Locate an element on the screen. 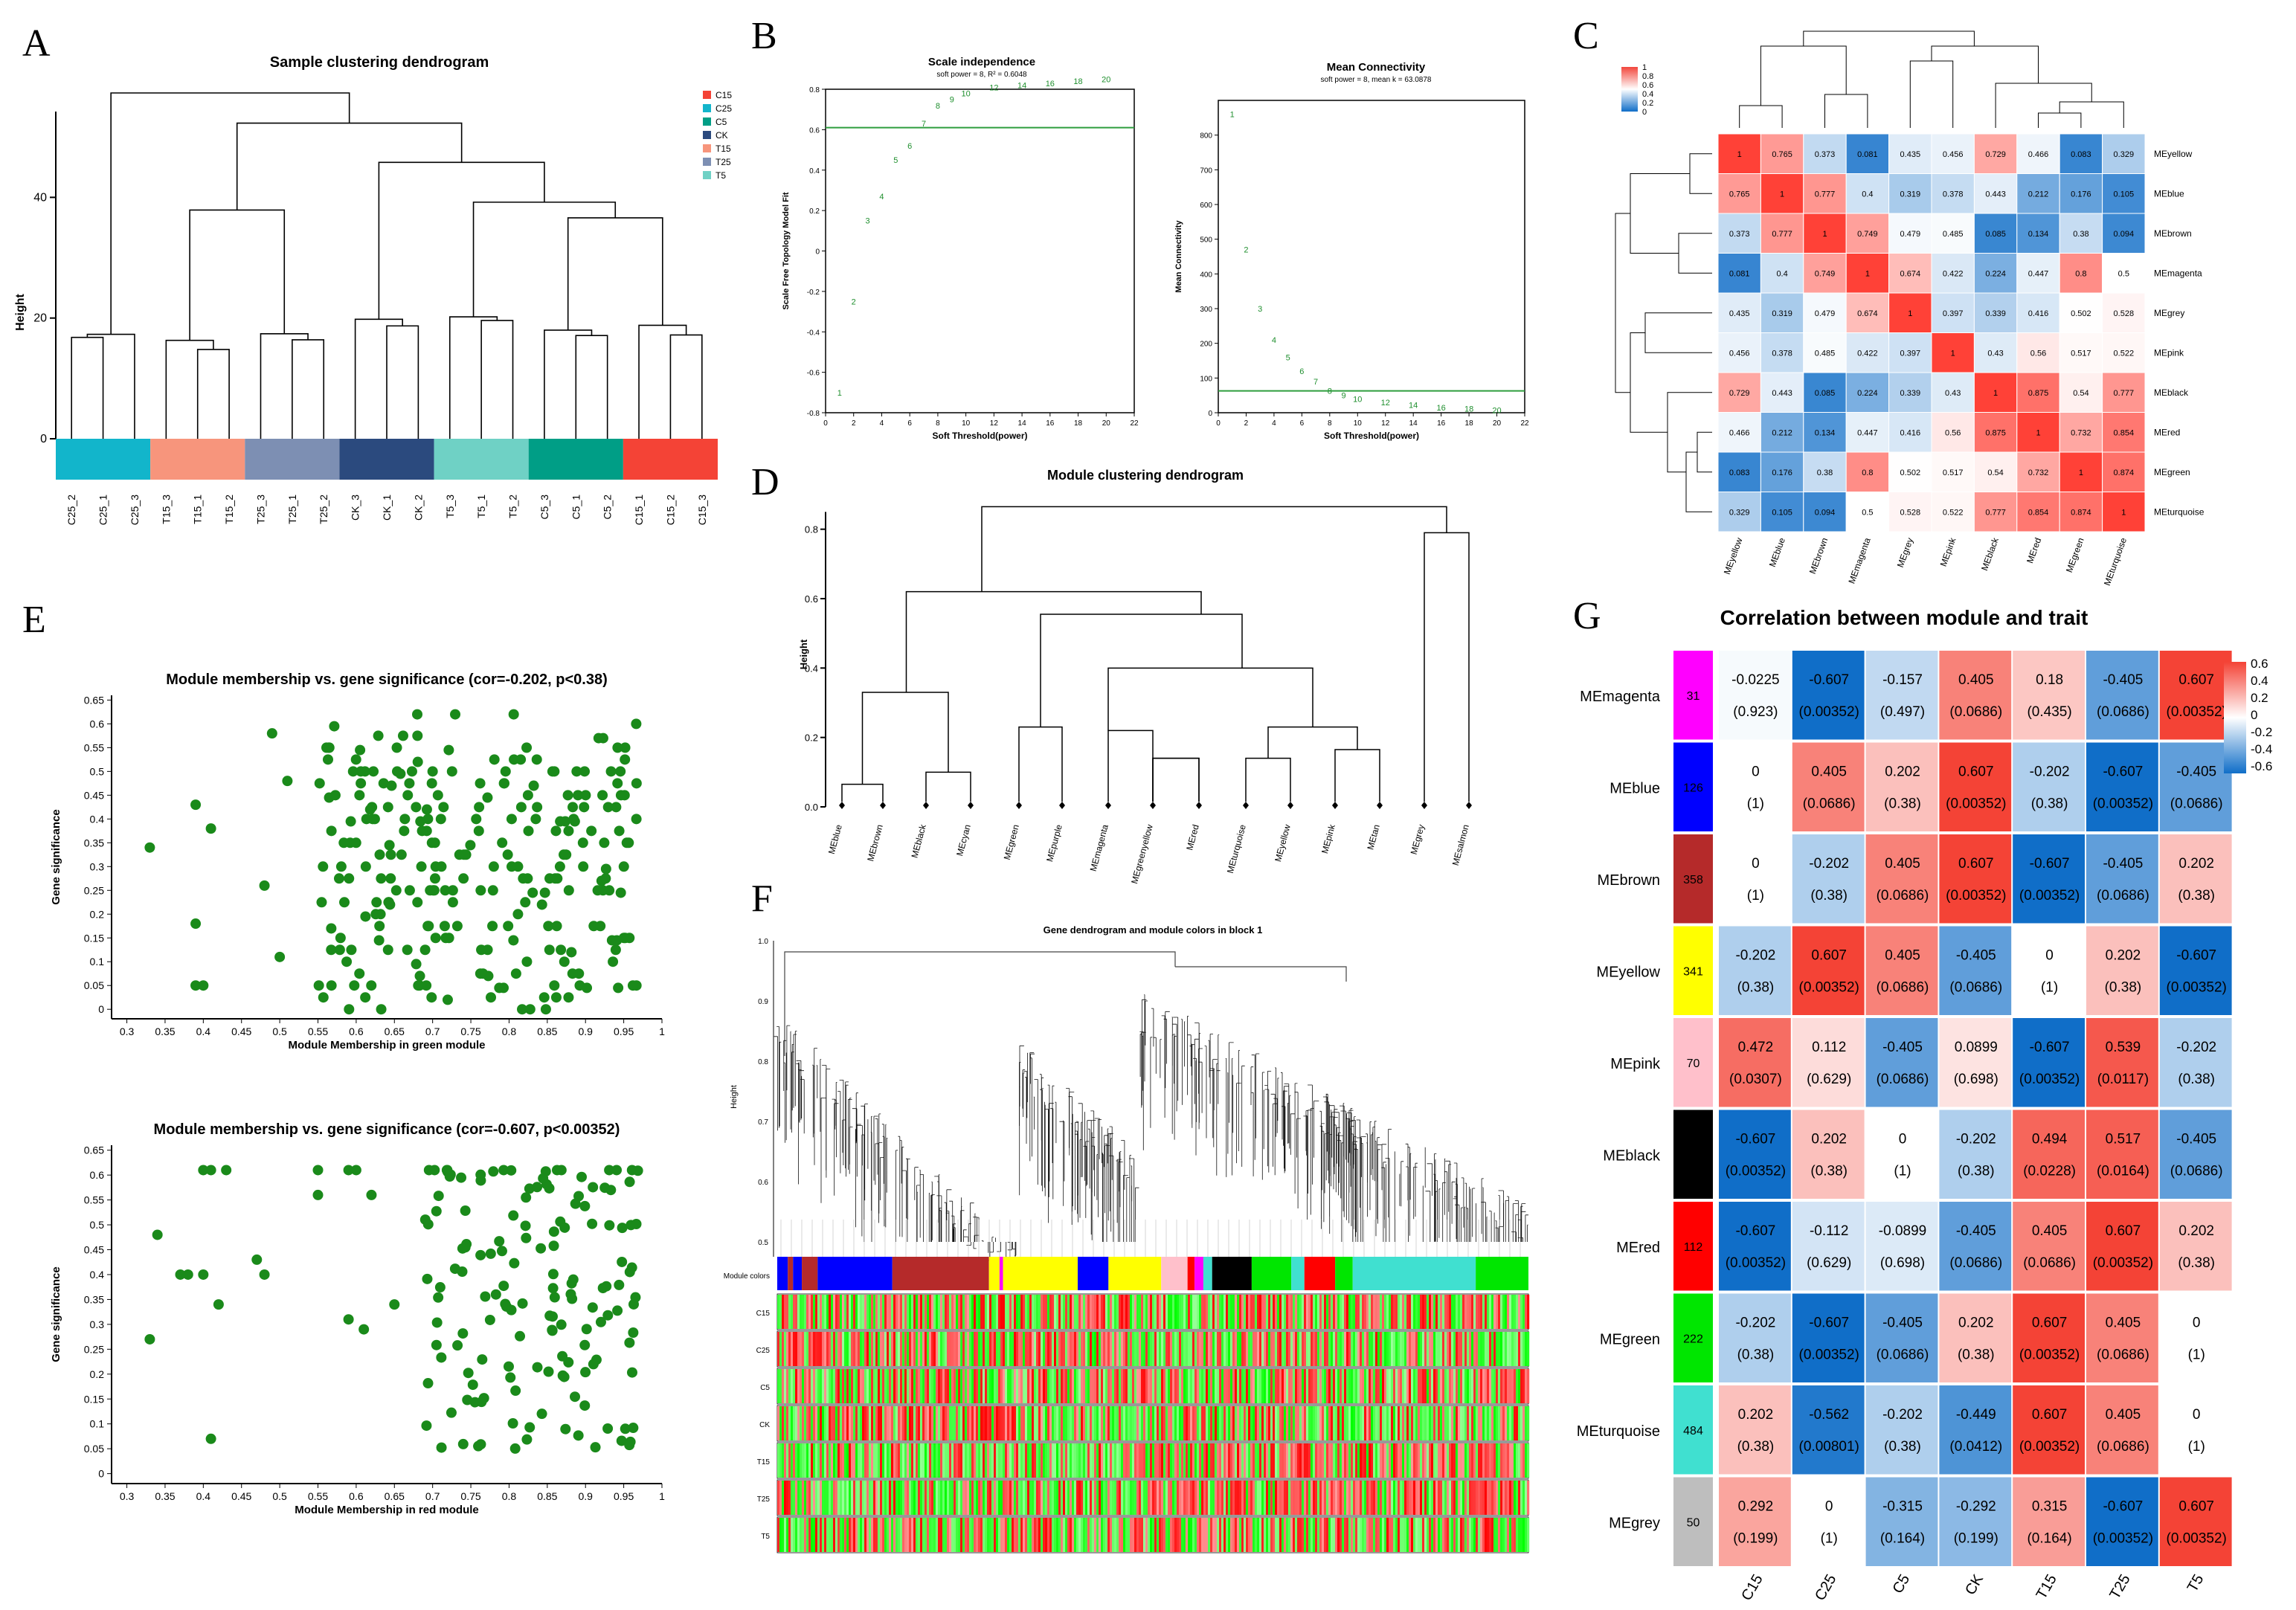 The width and height of the screenshot is (2296, 1610). panel-label-c: C is located at coordinates (1586, 36).